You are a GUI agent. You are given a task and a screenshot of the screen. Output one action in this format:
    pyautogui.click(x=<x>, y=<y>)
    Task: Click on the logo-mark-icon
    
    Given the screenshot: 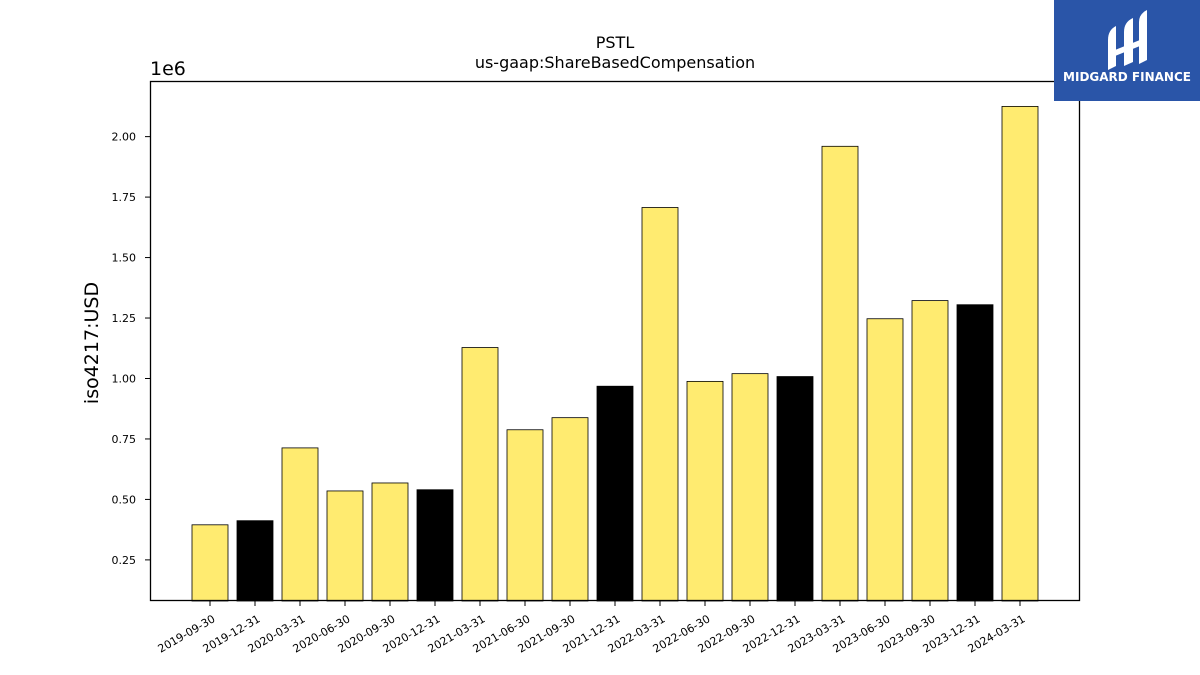 What is the action you would take?
    pyautogui.click(x=1127, y=40)
    